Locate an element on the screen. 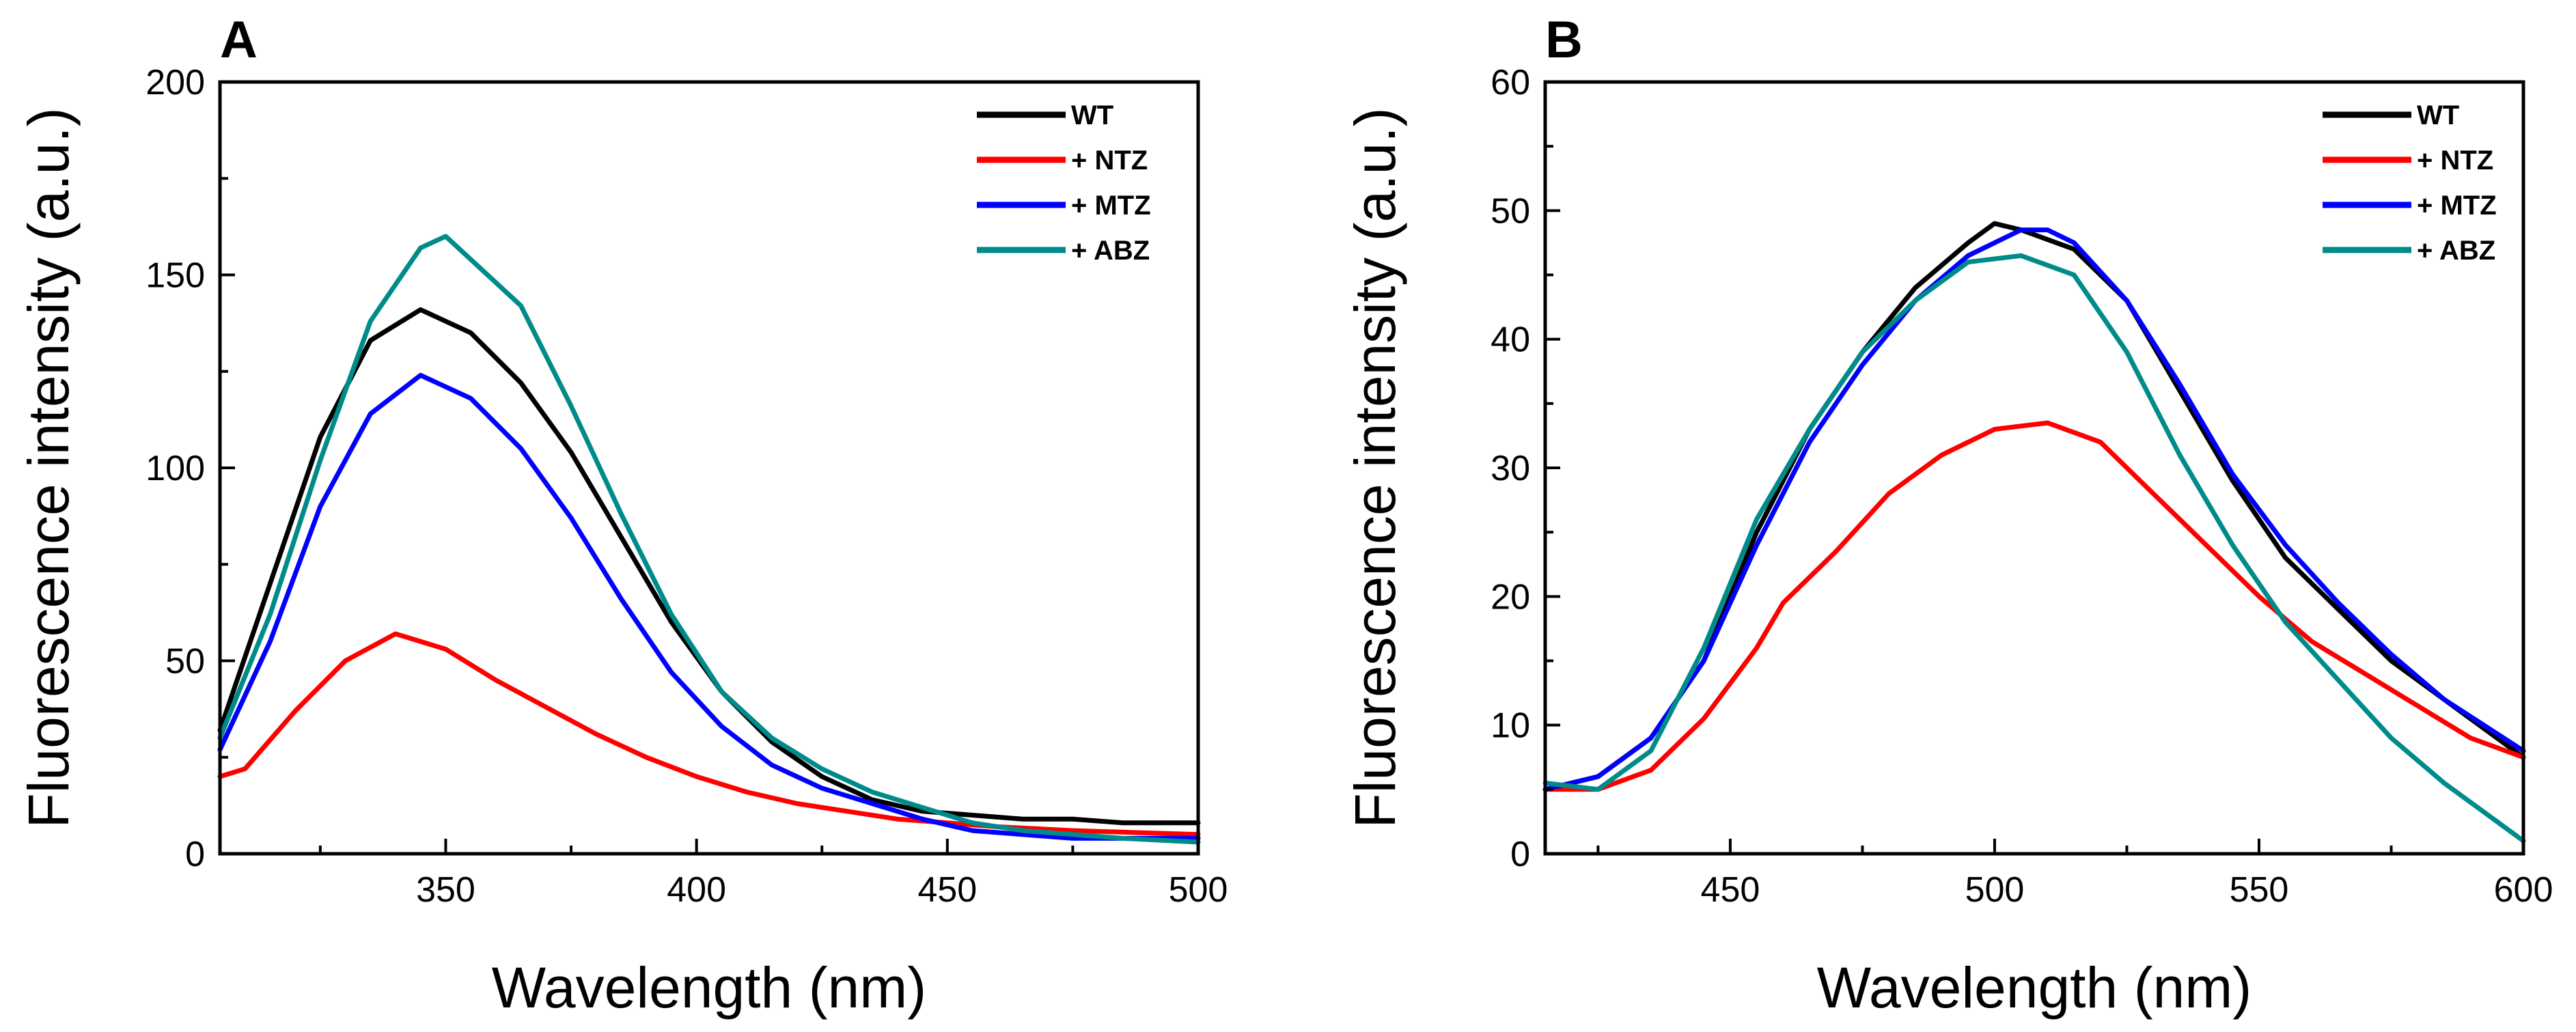 Image resolution: width=2576 pixels, height=1032 pixels. y-tick-label-a-0: 0 is located at coordinates (195, 854).